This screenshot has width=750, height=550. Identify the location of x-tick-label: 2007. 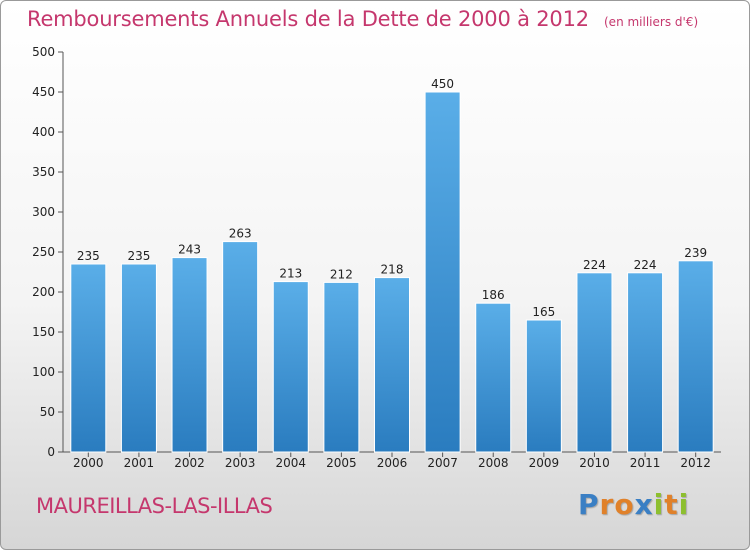
(442, 463).